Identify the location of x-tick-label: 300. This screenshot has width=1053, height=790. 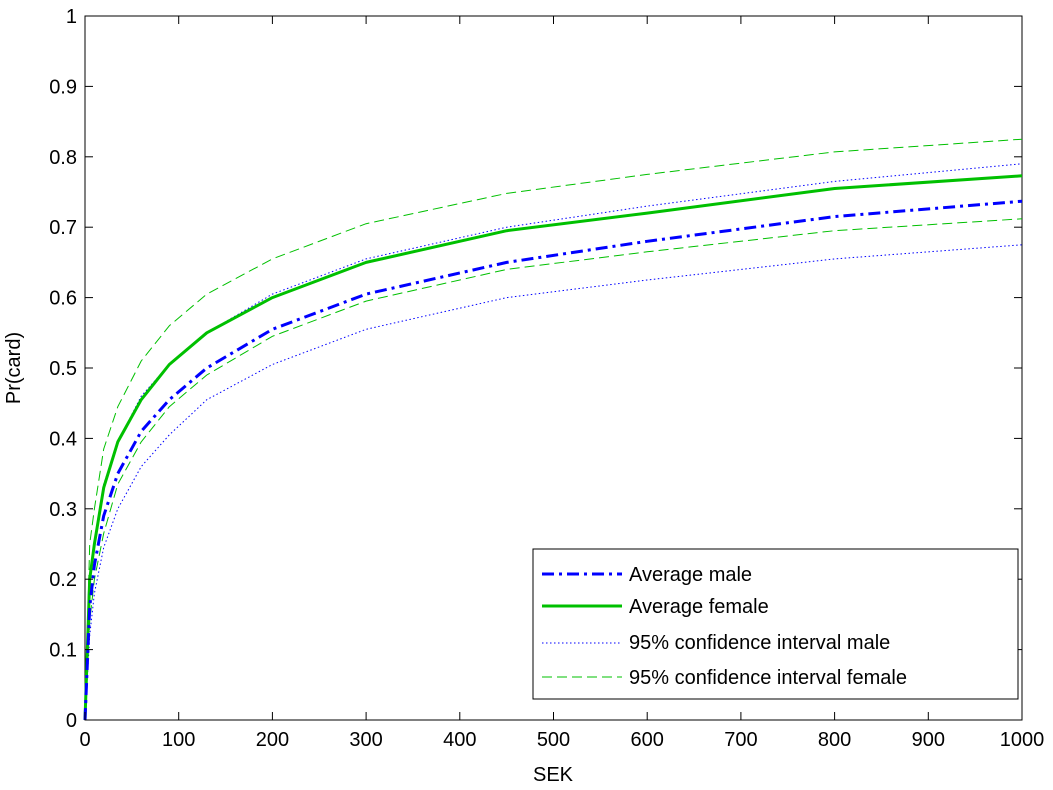
(365, 740).